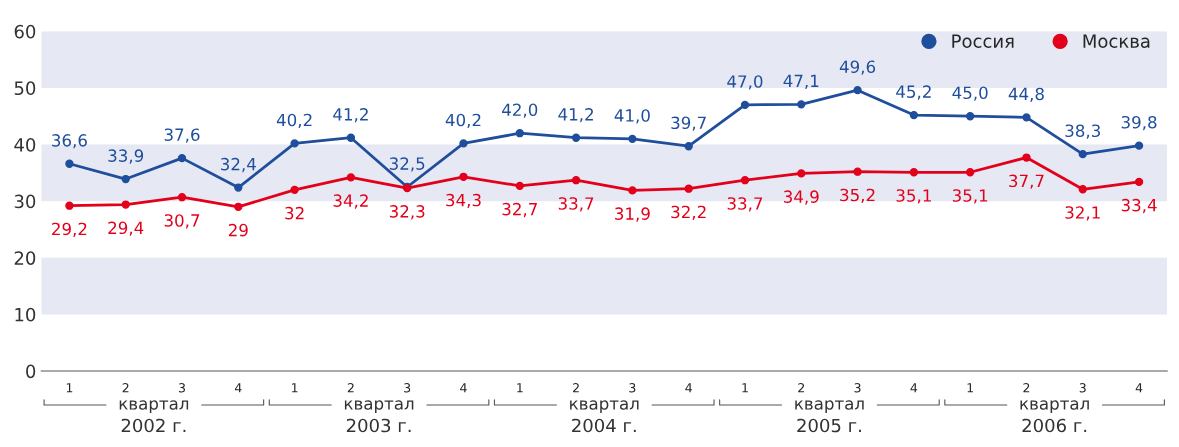 The height and width of the screenshot is (447, 1179). Describe the element at coordinates (350, 115) in the screenshot. I see `data-label: 41,2` at that location.